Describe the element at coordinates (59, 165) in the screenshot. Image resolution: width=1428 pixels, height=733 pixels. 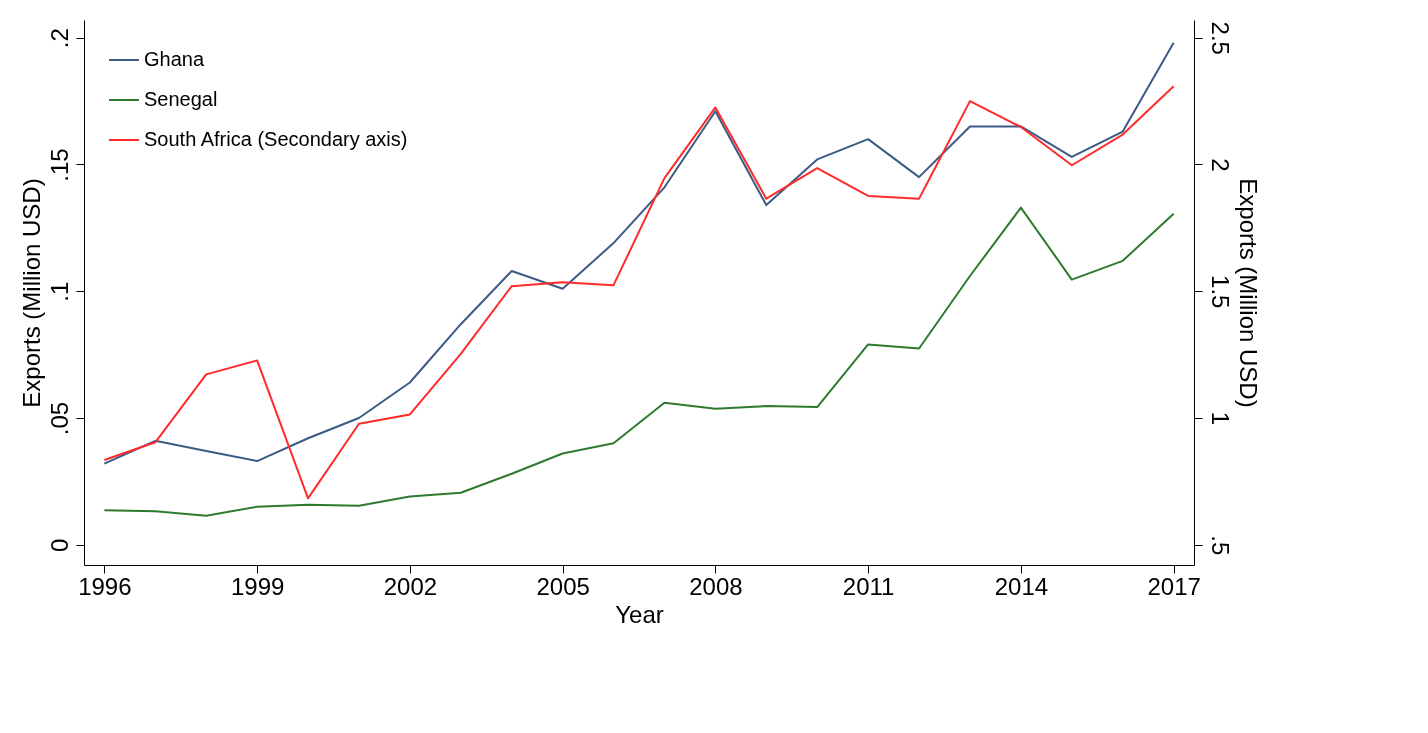
I see `y-tick-label: .15` at that location.